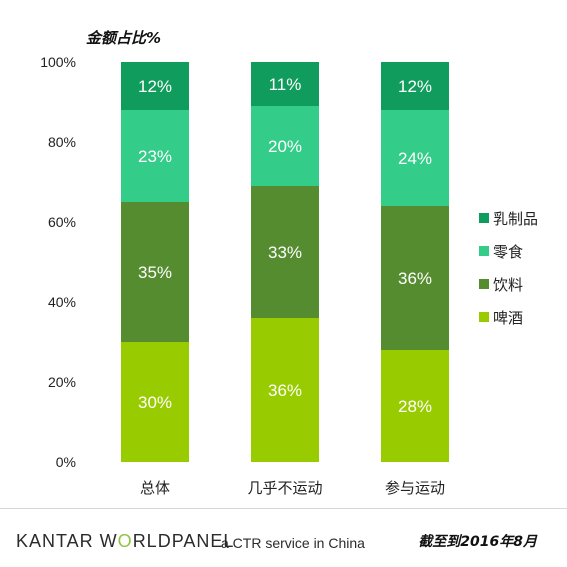 Image resolution: width=567 pixels, height=567 pixels. I want to click on legend-label: 乳制品, so click(515, 219).